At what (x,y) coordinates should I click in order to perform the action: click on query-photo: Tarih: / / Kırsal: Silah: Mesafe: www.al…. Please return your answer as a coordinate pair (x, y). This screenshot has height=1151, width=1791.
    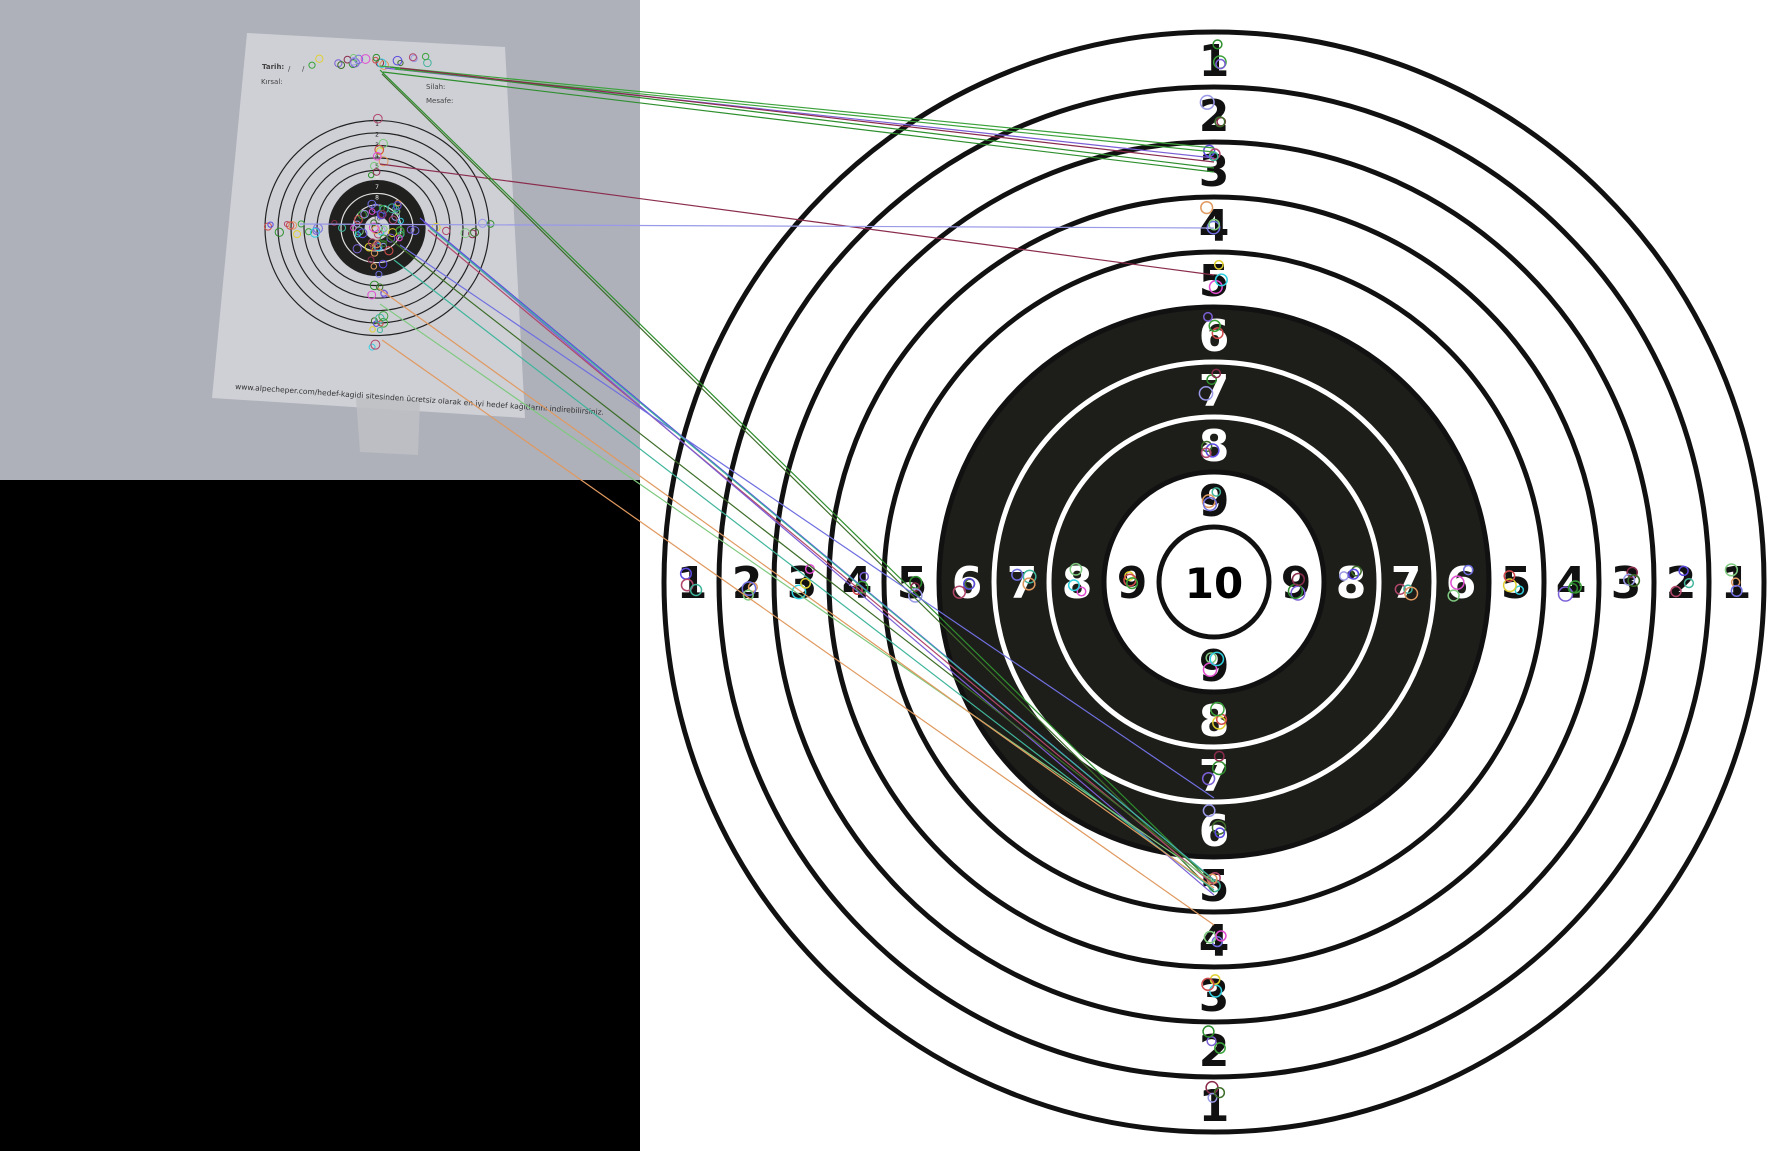
    Looking at the image, I should click on (320, 240).